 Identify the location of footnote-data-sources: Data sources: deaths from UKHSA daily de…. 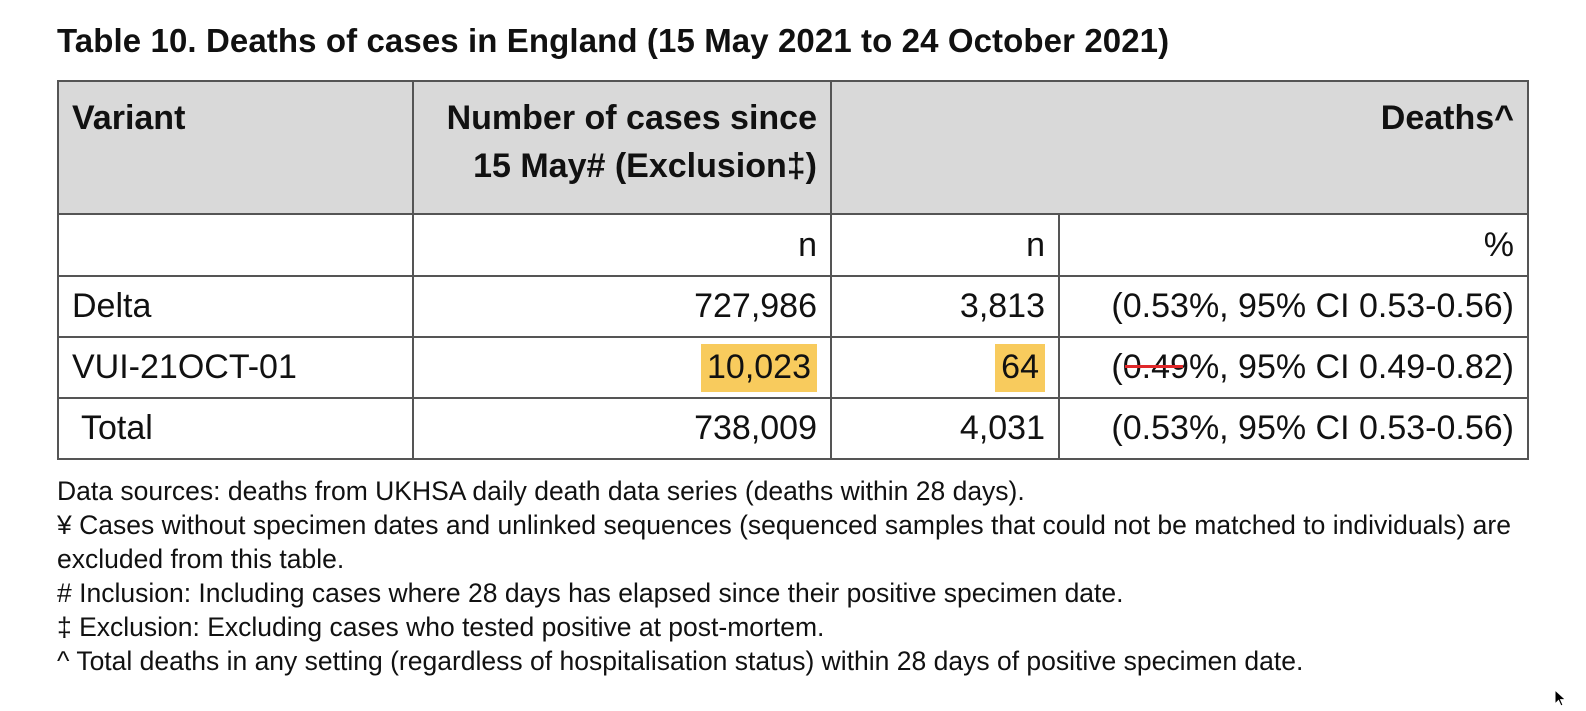
(541, 491).